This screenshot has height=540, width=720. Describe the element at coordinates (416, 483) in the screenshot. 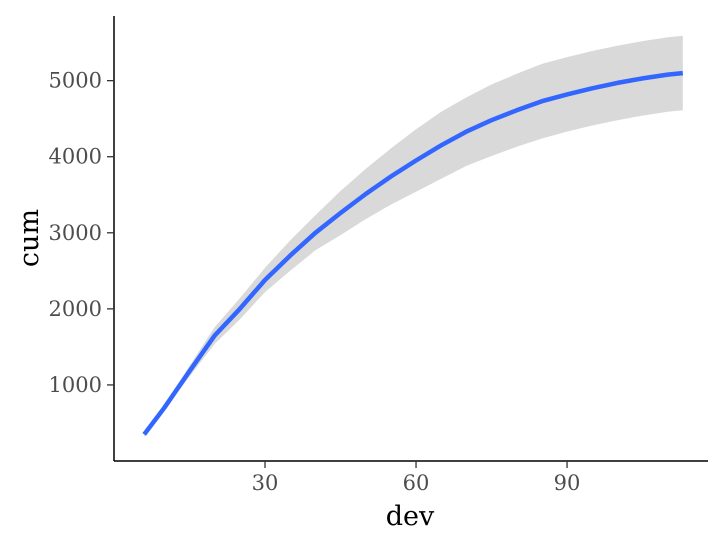

I see `x-tick-label: 60` at that location.